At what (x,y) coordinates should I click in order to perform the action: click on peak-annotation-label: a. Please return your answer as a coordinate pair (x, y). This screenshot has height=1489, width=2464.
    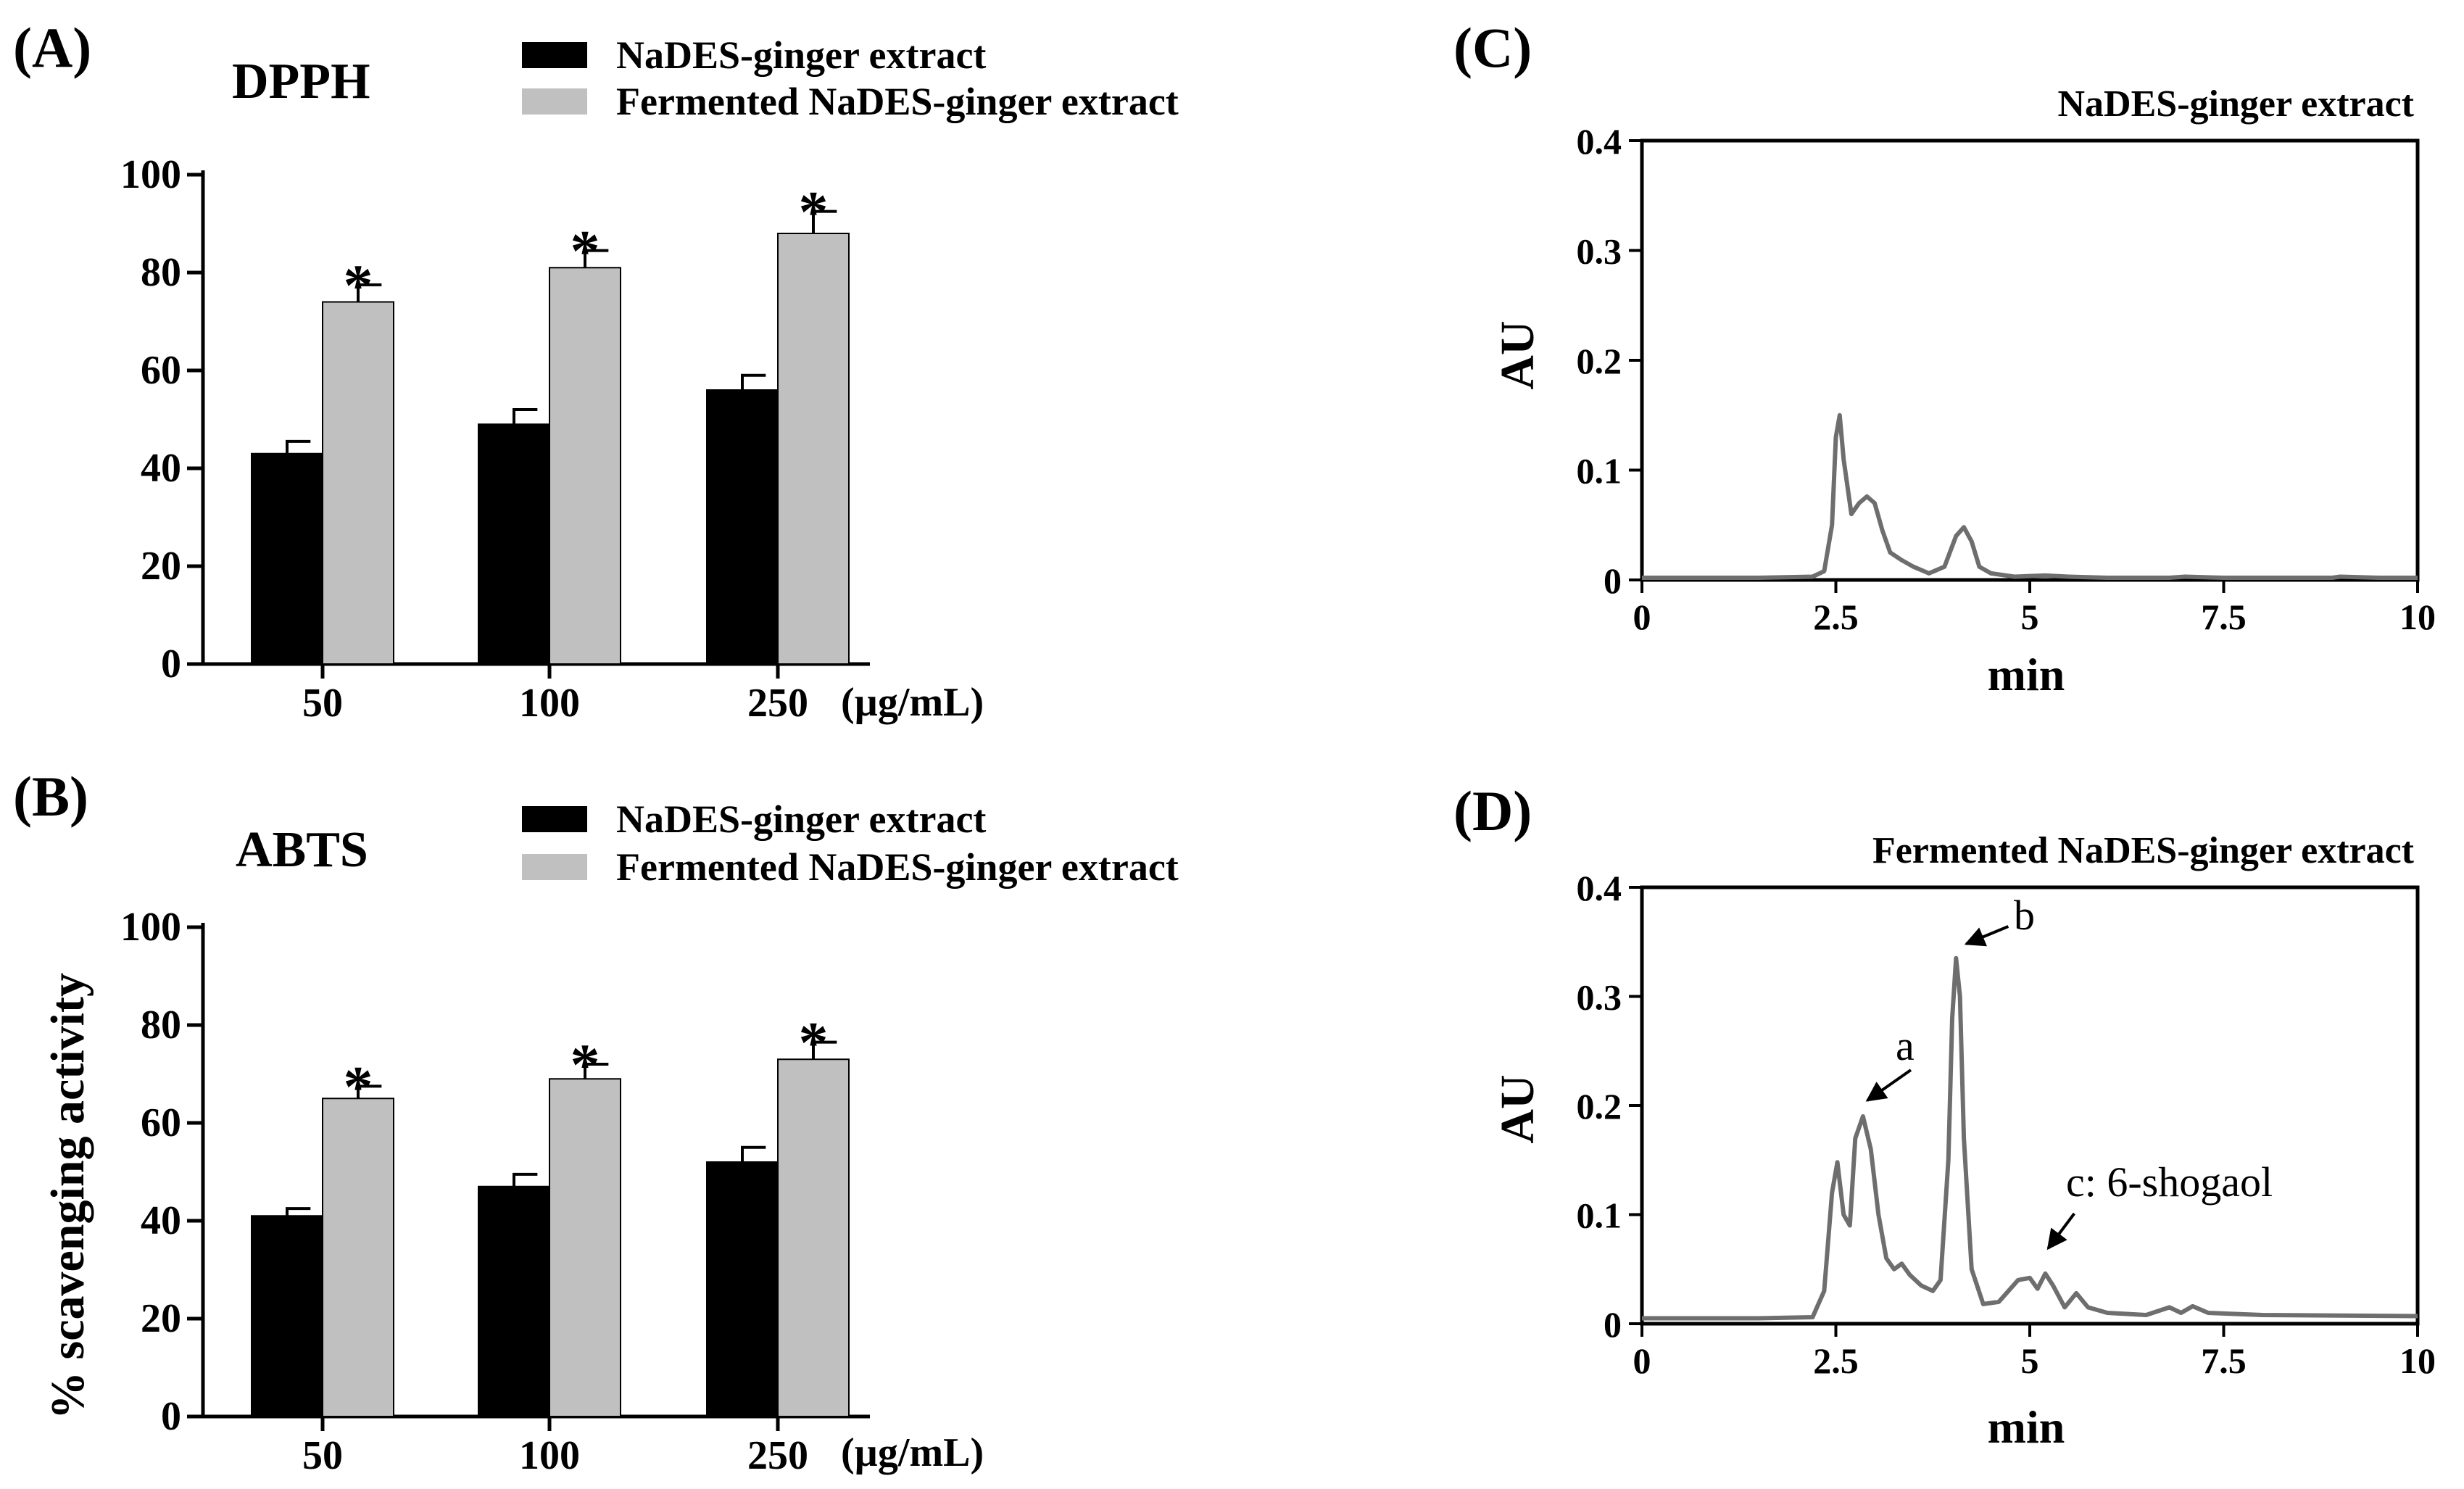
    Looking at the image, I should click on (1906, 1045).